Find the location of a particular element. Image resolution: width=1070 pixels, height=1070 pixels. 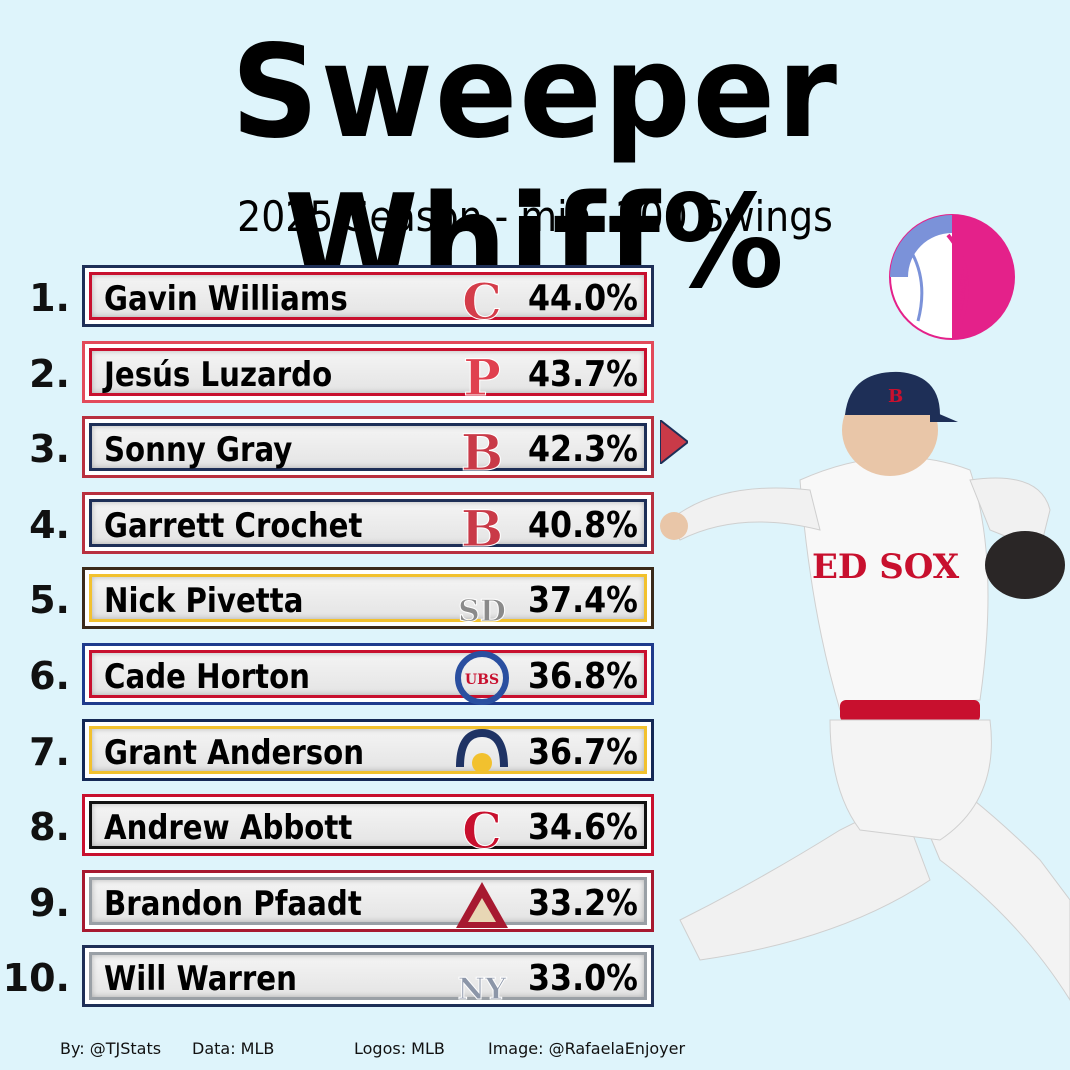

player-card: Garrett Crochet B 40.8% is located at coordinates (368, 522).